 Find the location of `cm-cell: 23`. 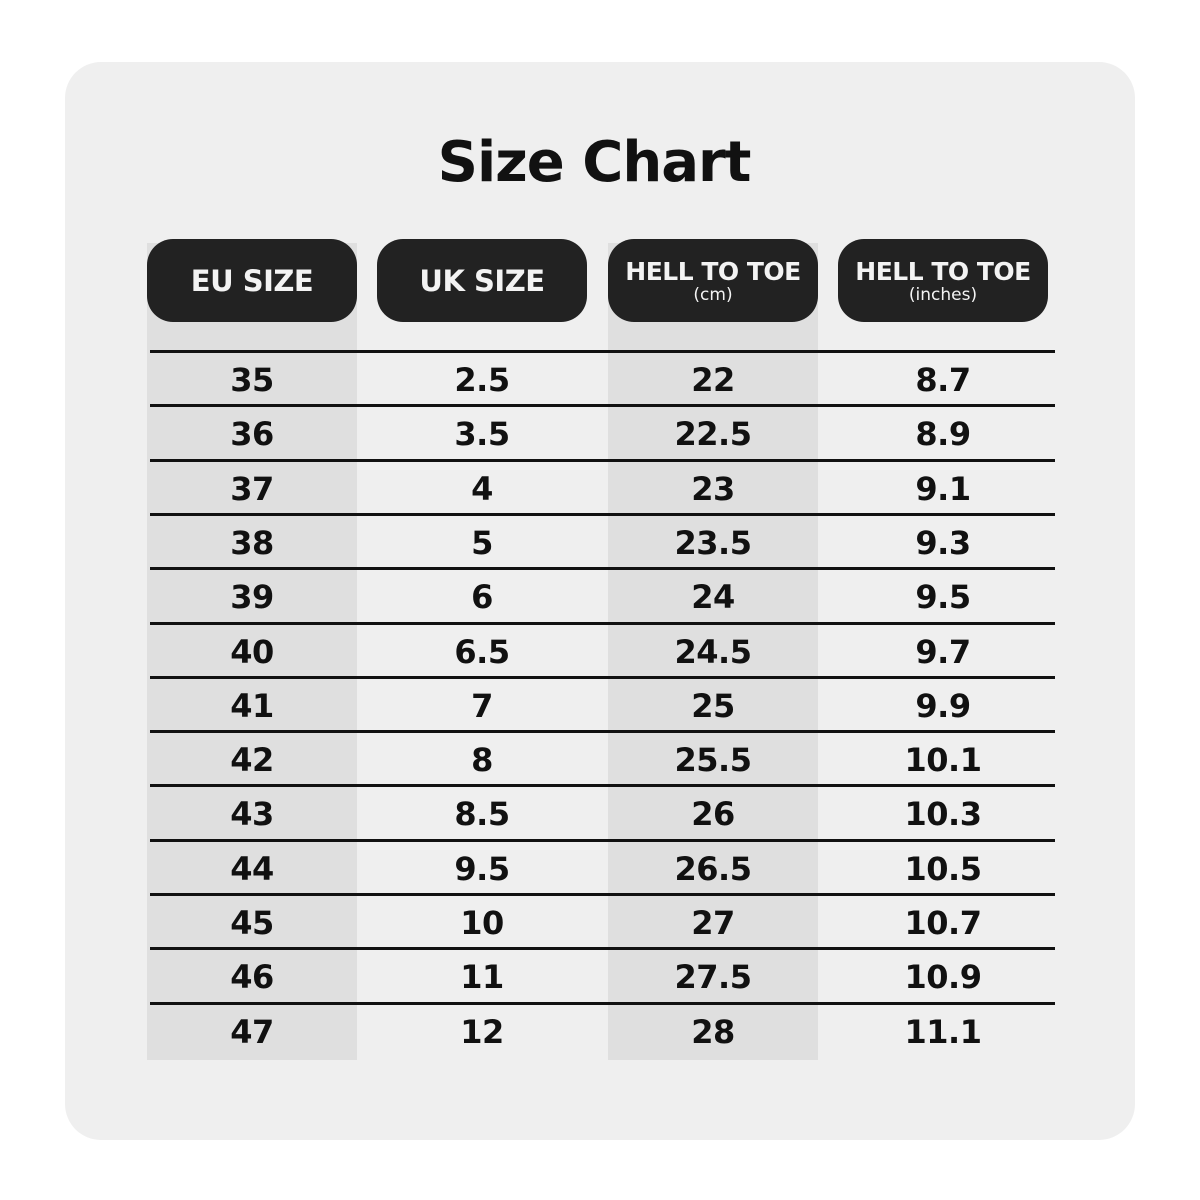

cm-cell: 23 is located at coordinates (713, 488).